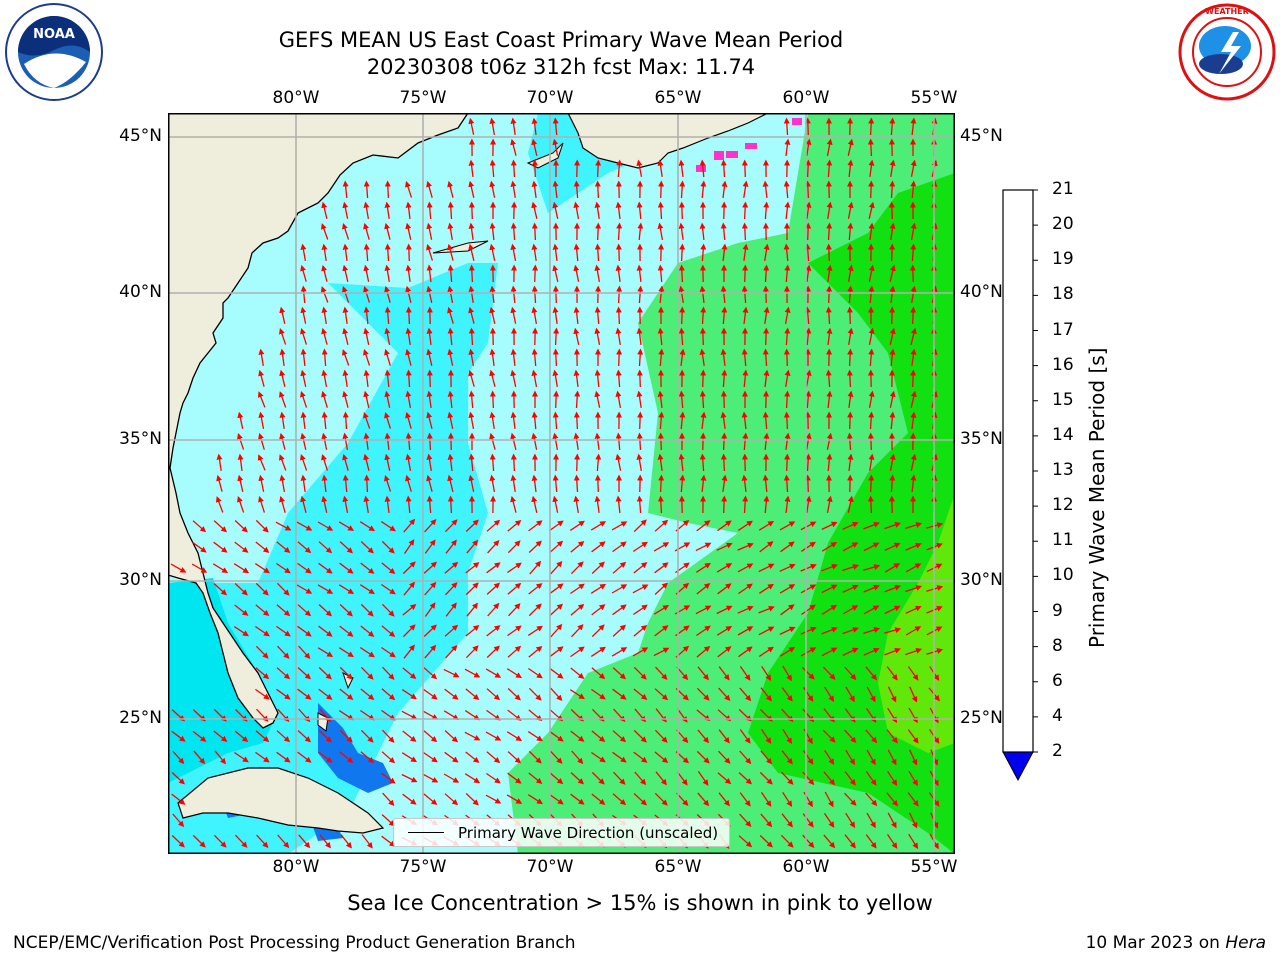 Image resolution: width=1280 pixels, height=960 pixels. I want to click on lon-label-bottom: 60°W, so click(806, 867).